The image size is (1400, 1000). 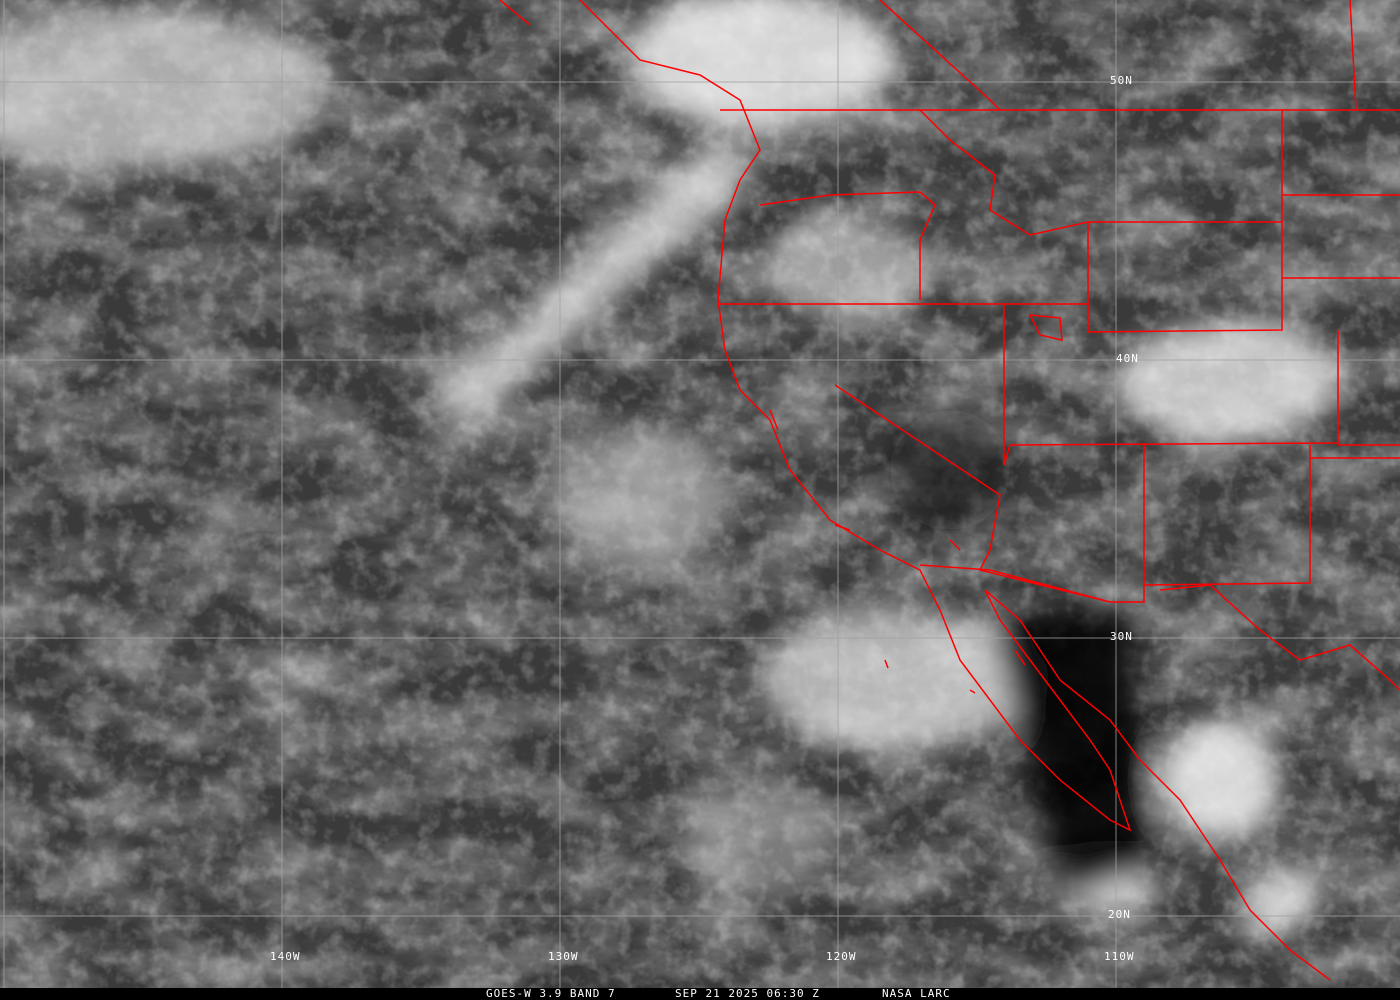 What do you see at coordinates (916, 993) in the screenshot?
I see `source-label: NASA LARC` at bounding box center [916, 993].